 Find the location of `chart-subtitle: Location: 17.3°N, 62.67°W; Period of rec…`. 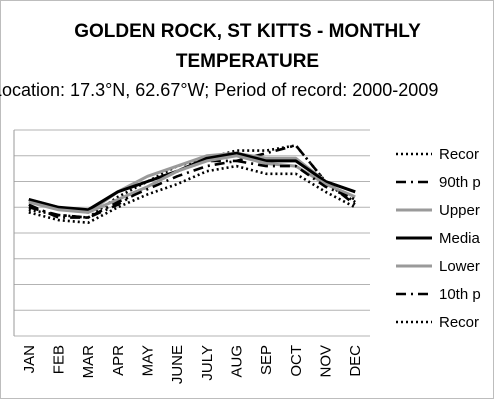

chart-subtitle: Location: 17.3°N, 62.67°W; Period of rec… is located at coordinates (219, 90).